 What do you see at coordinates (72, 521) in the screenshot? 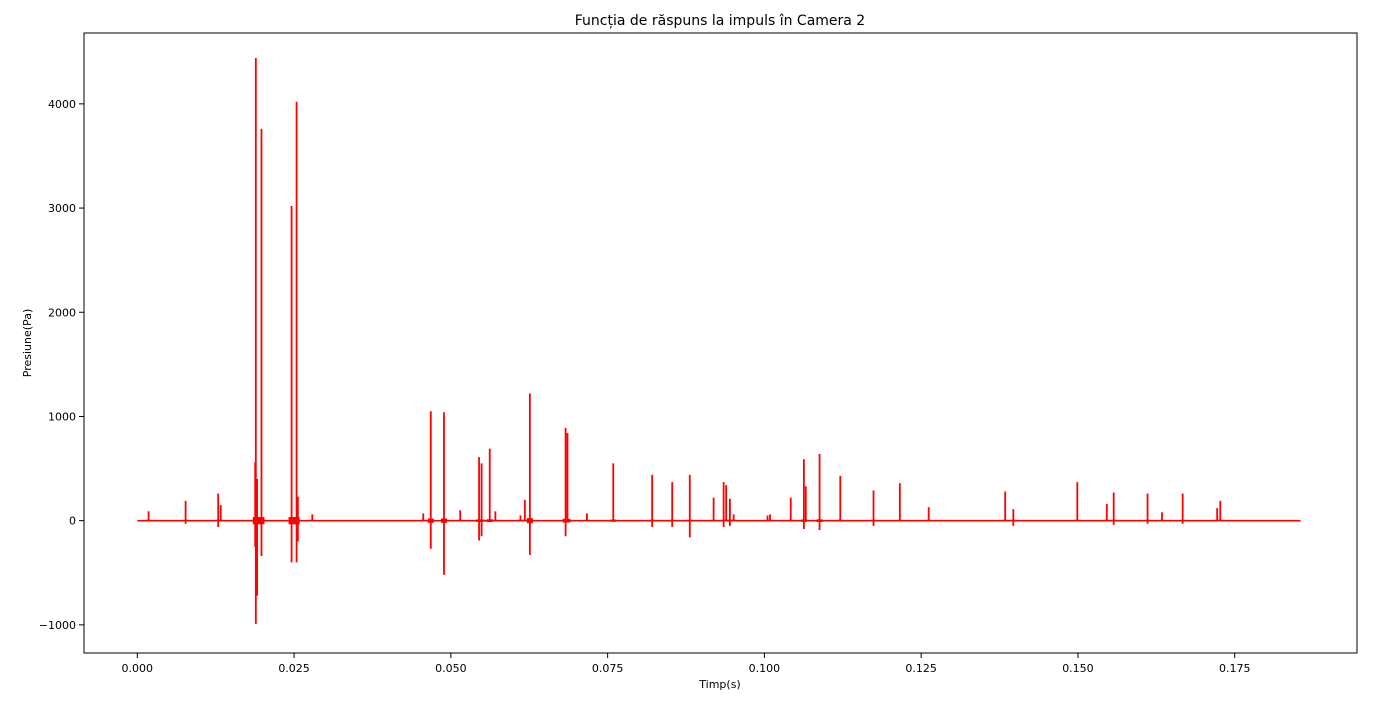
I see `y-tick-label: 0` at bounding box center [72, 521].